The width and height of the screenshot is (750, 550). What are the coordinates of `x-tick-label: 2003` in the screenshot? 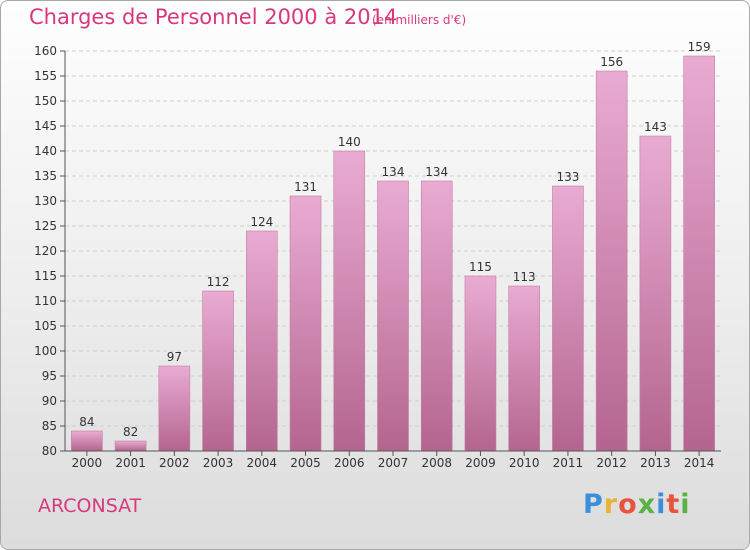 It's located at (218, 463).